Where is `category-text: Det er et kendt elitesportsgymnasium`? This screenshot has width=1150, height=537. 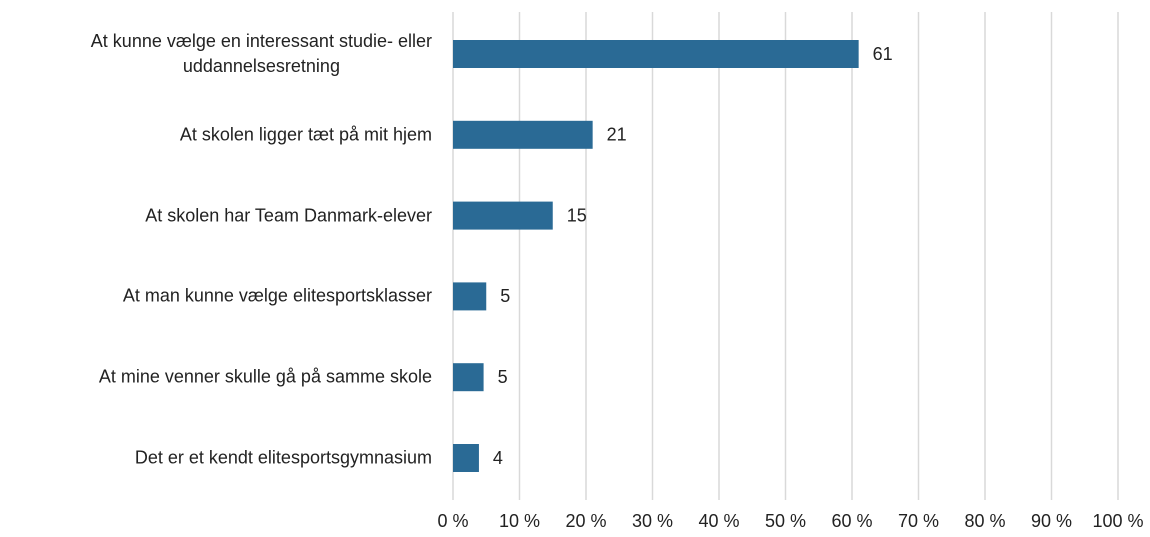
category-text: Det er et kendt elitesportsgymnasium is located at coordinates (283, 457).